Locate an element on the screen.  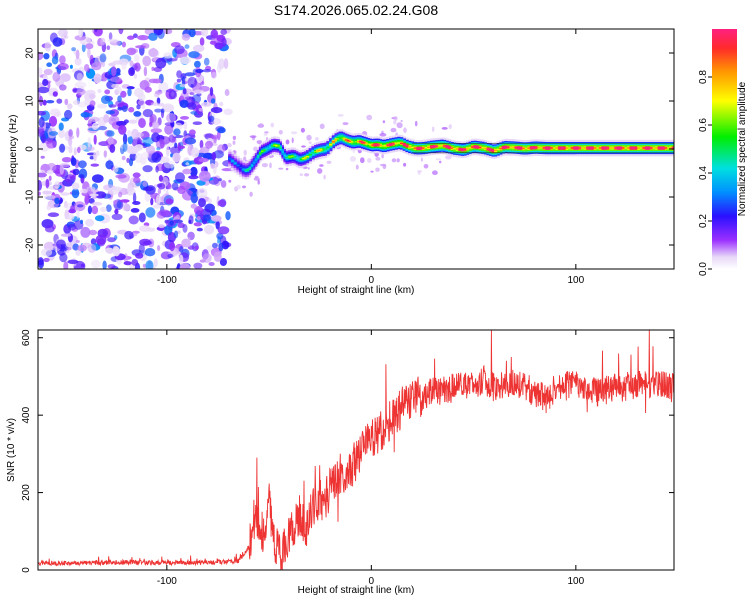
y-tick-label: 10 is located at coordinates (30, 101).